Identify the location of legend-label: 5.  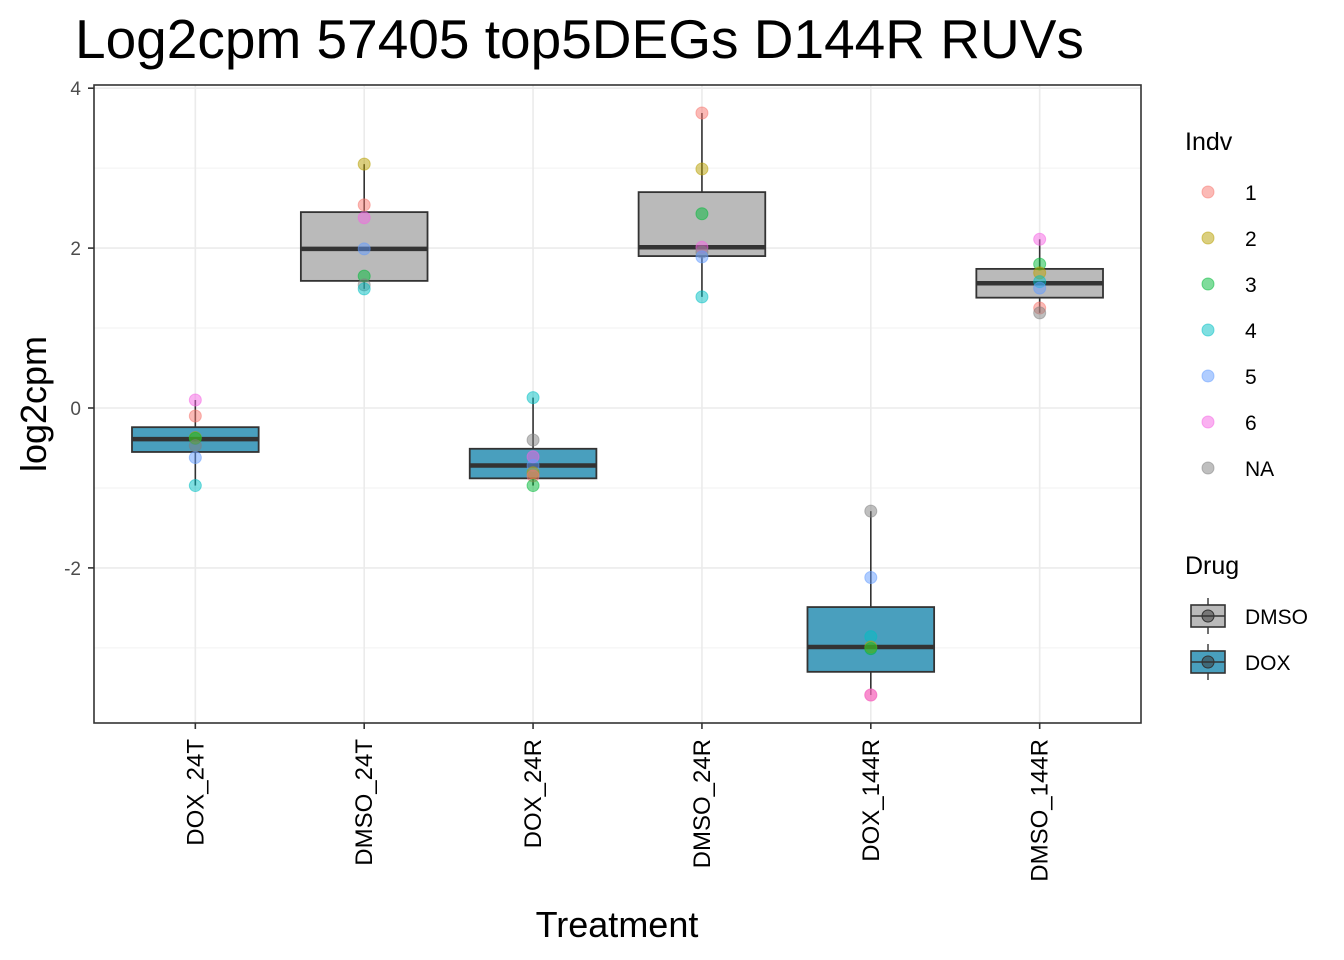
(1251, 377).